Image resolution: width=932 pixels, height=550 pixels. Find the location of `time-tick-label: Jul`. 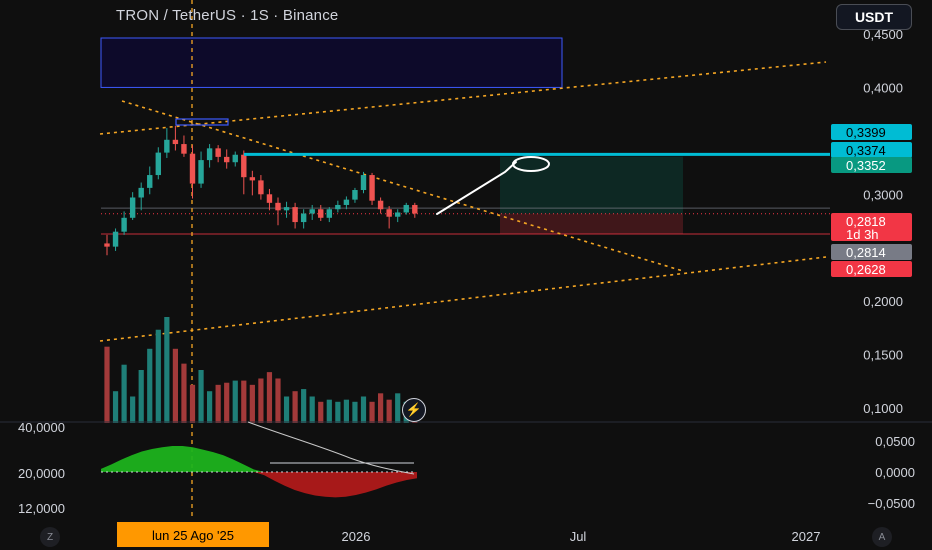

time-tick-label: Jul is located at coordinates (578, 536).